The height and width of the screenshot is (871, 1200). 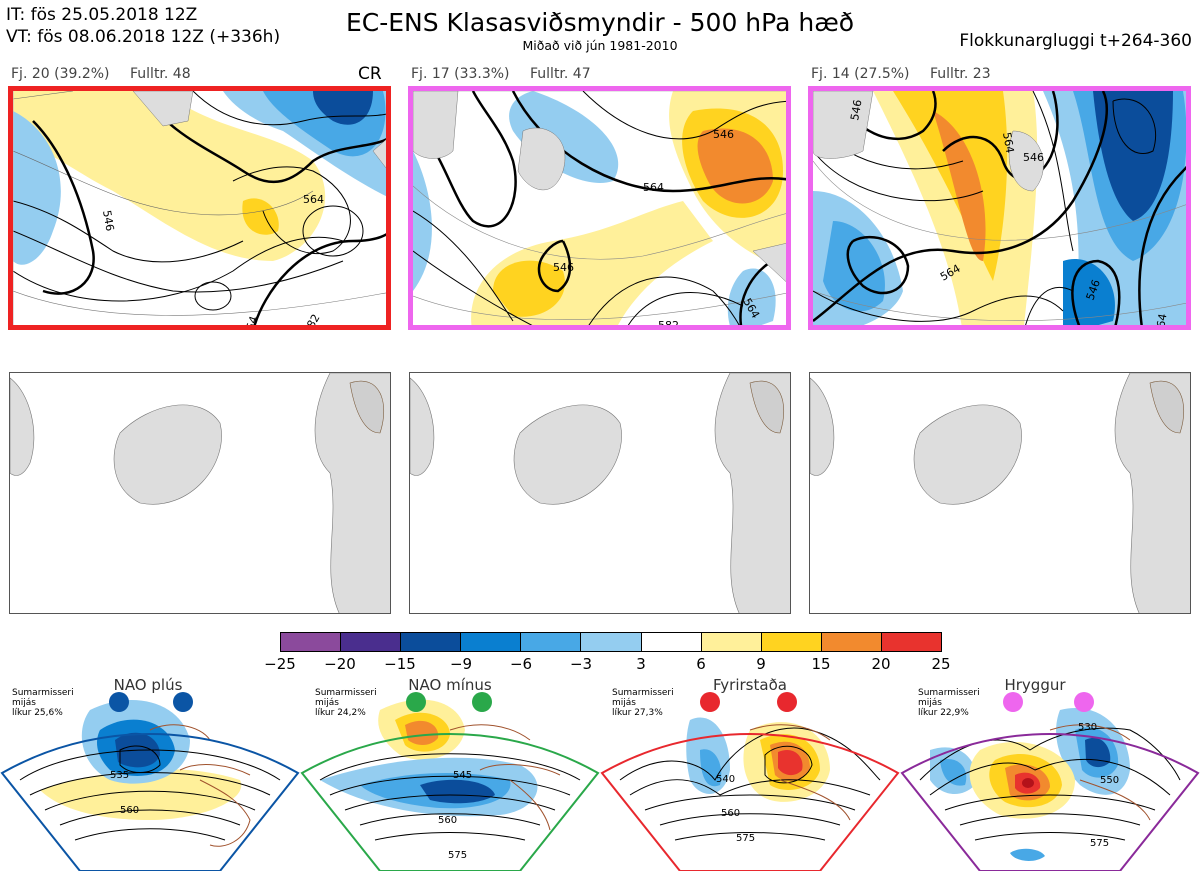 What do you see at coordinates (462, 775) in the screenshot?
I see `contour-label: 545` at bounding box center [462, 775].